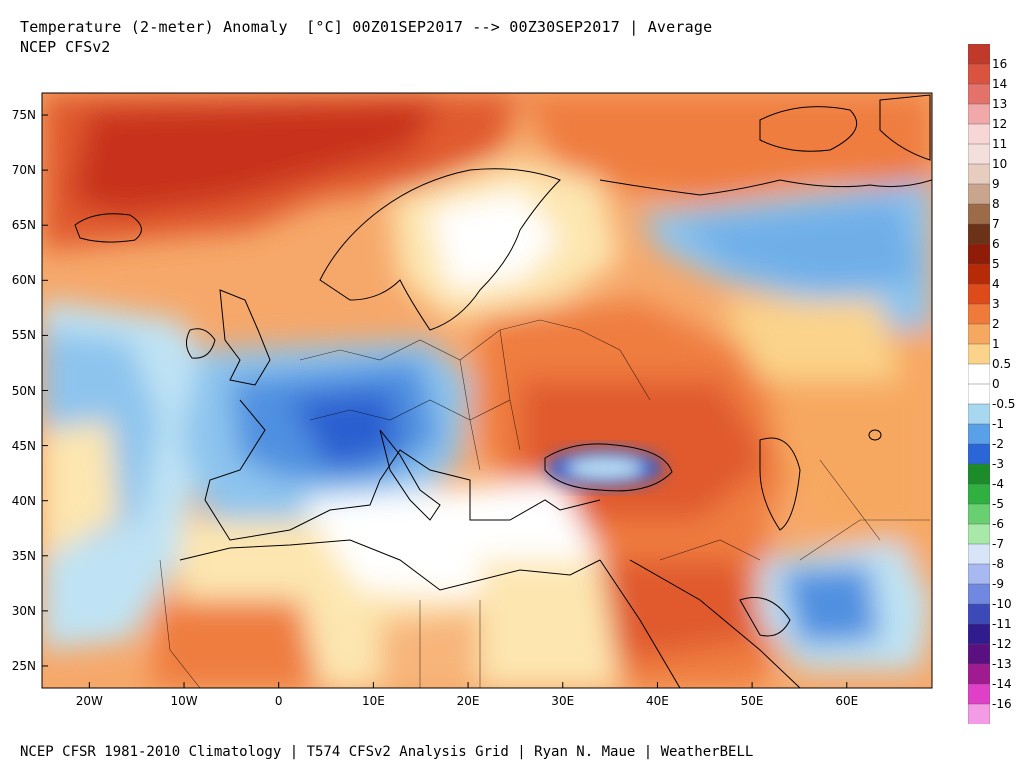  I want to click on colorbar-label: -5, so click(998, 504).